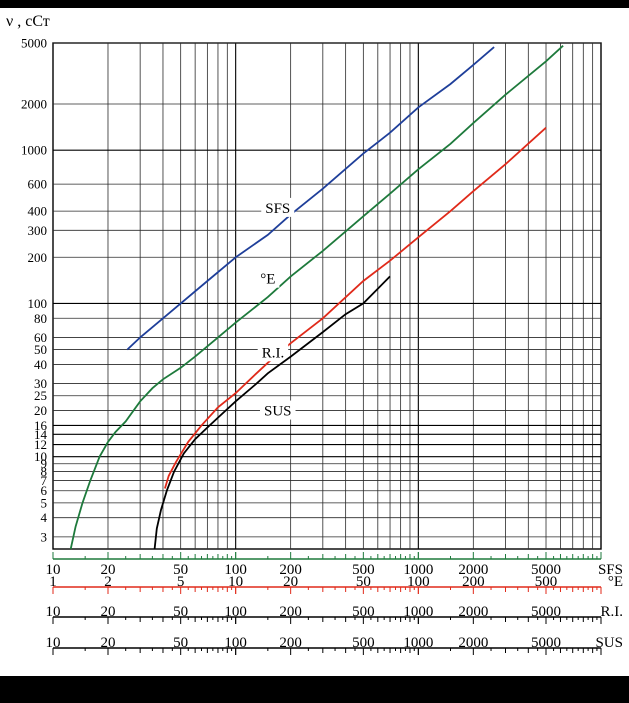  What do you see at coordinates (28, 21) in the screenshot?
I see `y-axis-title: ν , сСт` at bounding box center [28, 21].